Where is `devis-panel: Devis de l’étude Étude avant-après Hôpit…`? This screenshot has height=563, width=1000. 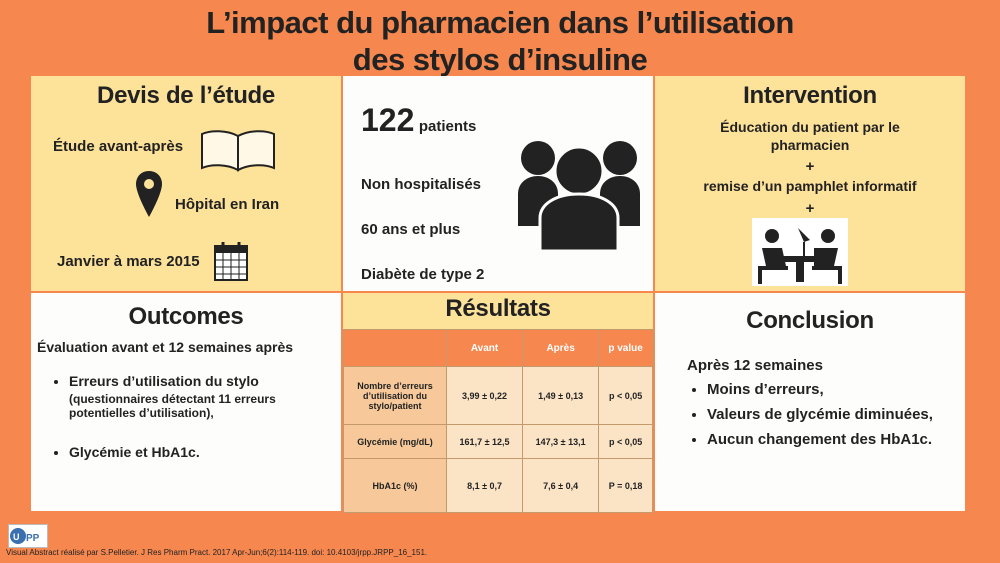 devis-panel: Devis de l’étude Étude avant-après Hôpit… is located at coordinates (186, 183).